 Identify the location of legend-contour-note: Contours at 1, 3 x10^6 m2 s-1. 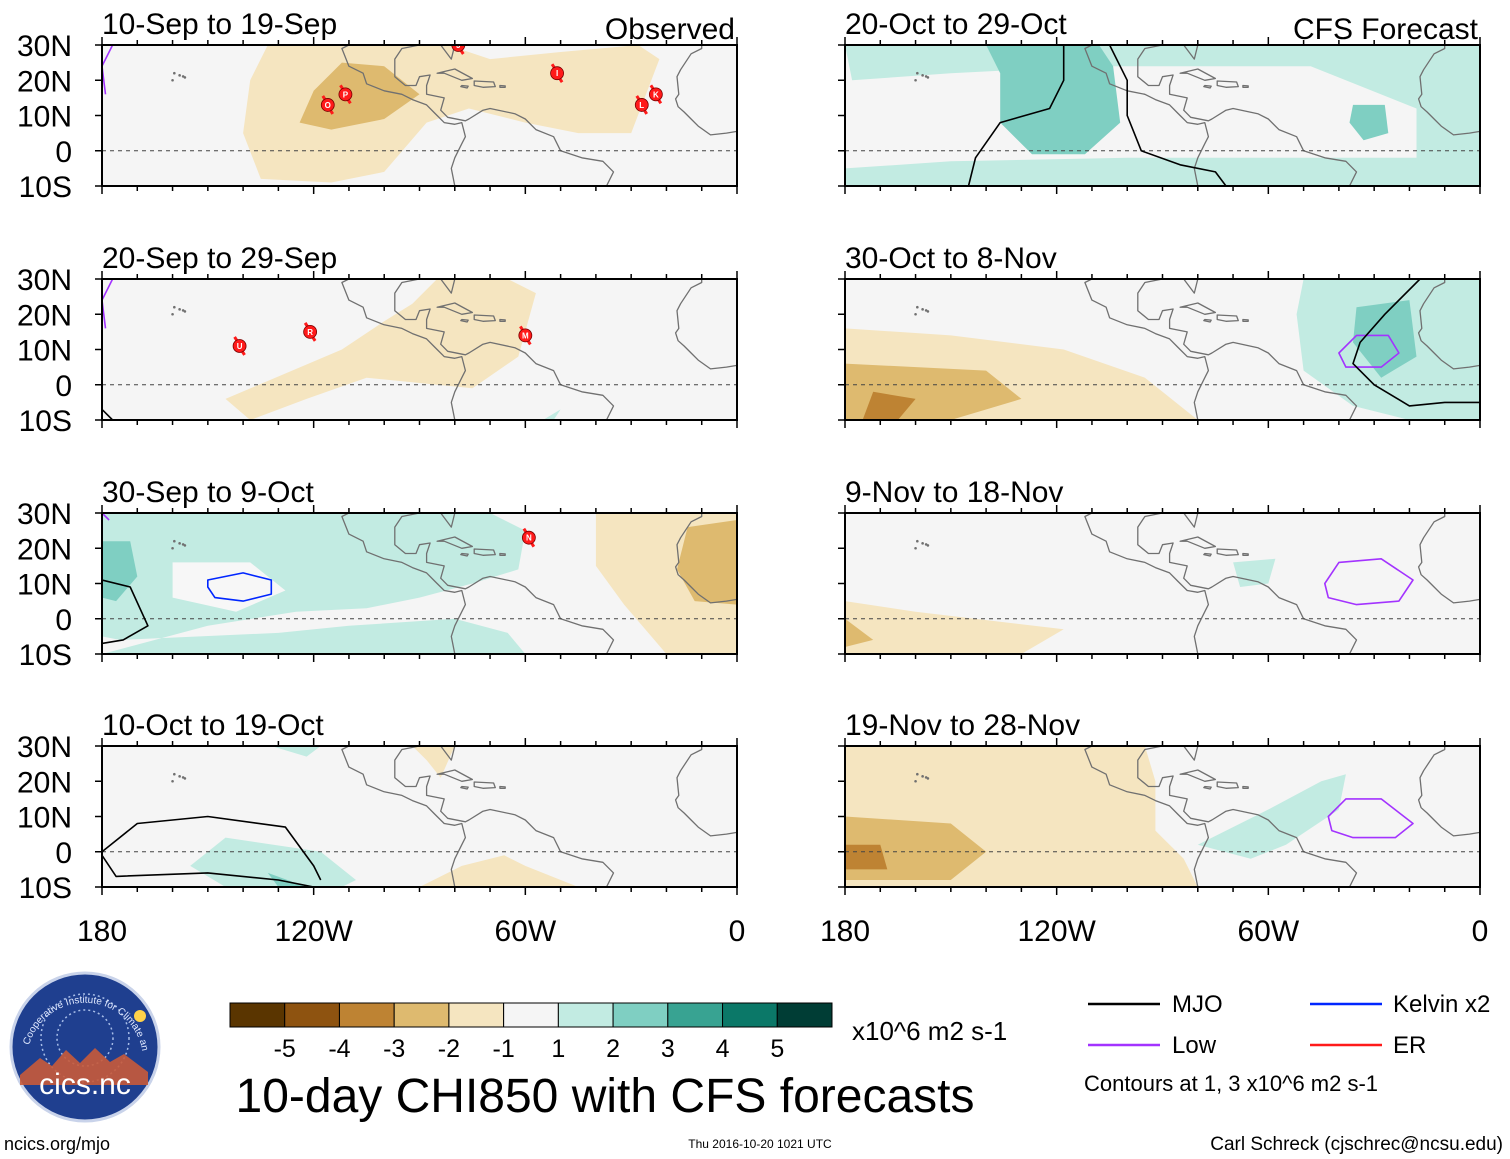
(1231, 1083).